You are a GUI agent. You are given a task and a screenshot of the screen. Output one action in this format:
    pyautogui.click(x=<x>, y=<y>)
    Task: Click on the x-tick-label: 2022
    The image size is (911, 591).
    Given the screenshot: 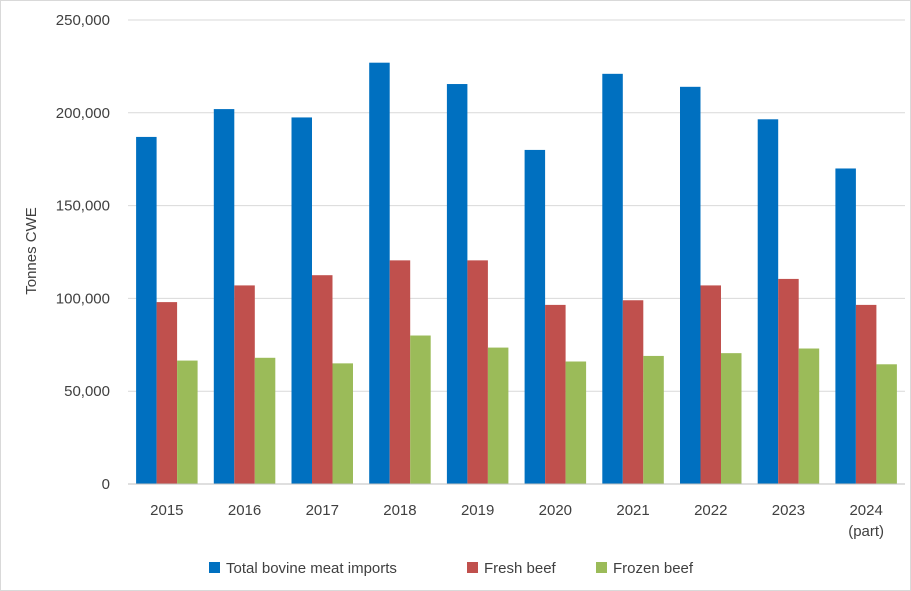 What is the action you would take?
    pyautogui.click(x=710, y=510)
    